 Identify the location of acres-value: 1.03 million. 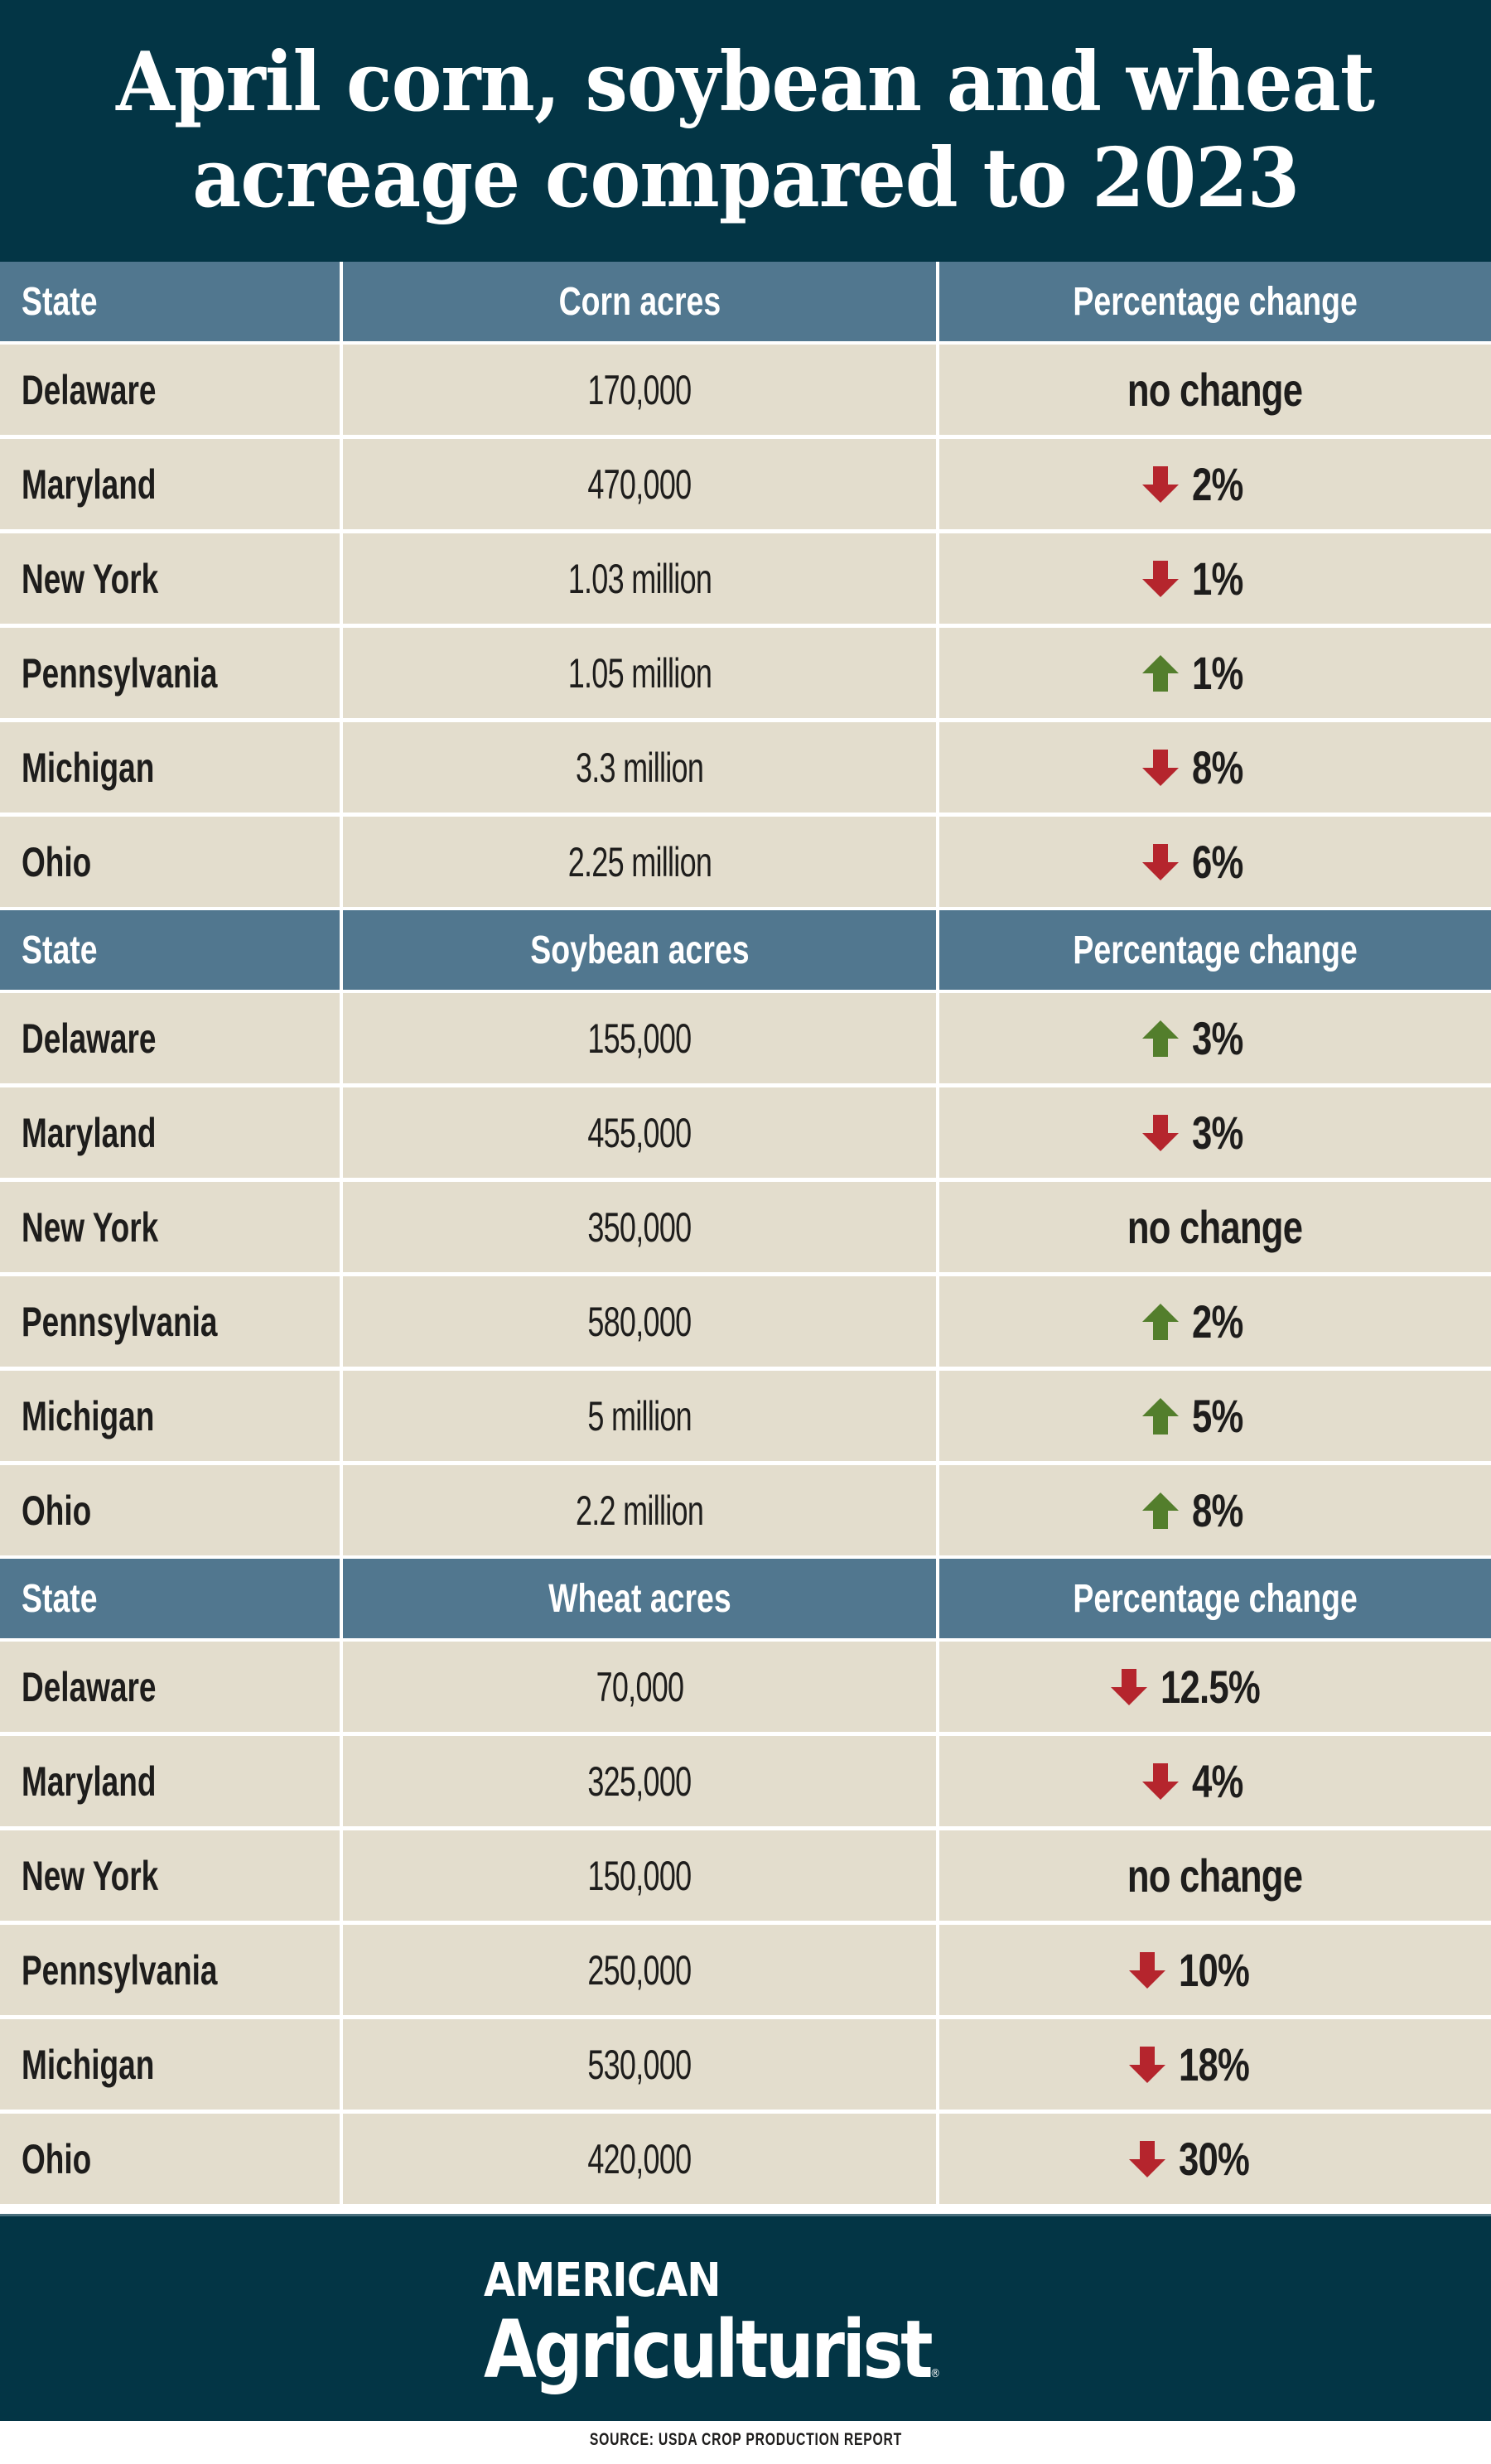
(639, 578).